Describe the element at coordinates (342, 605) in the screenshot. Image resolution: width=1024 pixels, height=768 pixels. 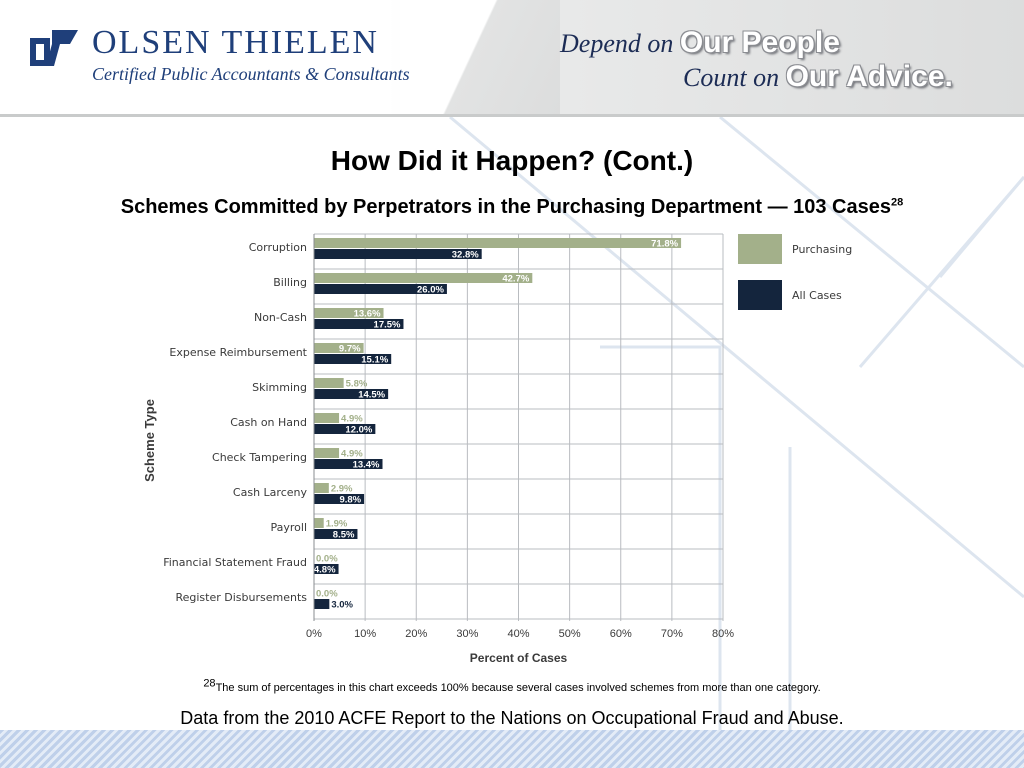
I see `data-label: 3.0%` at that location.